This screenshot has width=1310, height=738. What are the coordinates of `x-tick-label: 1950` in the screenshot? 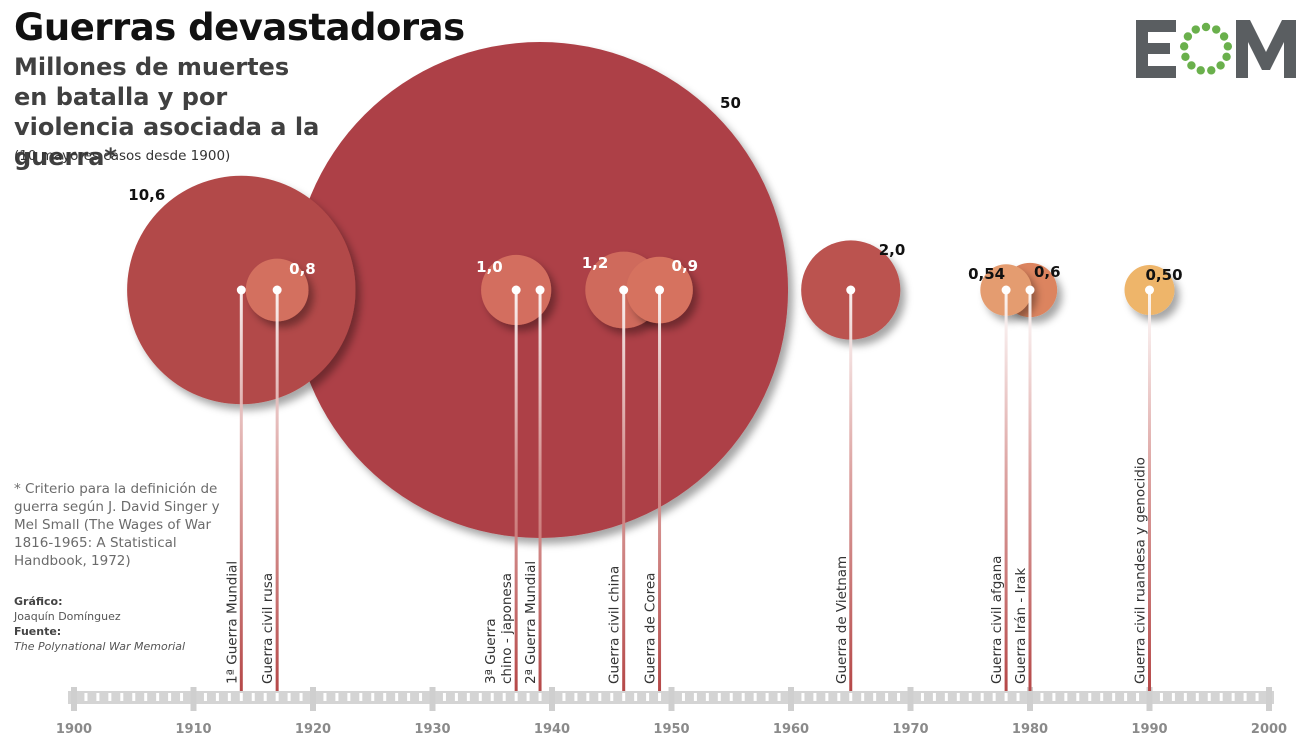 It's located at (671, 729).